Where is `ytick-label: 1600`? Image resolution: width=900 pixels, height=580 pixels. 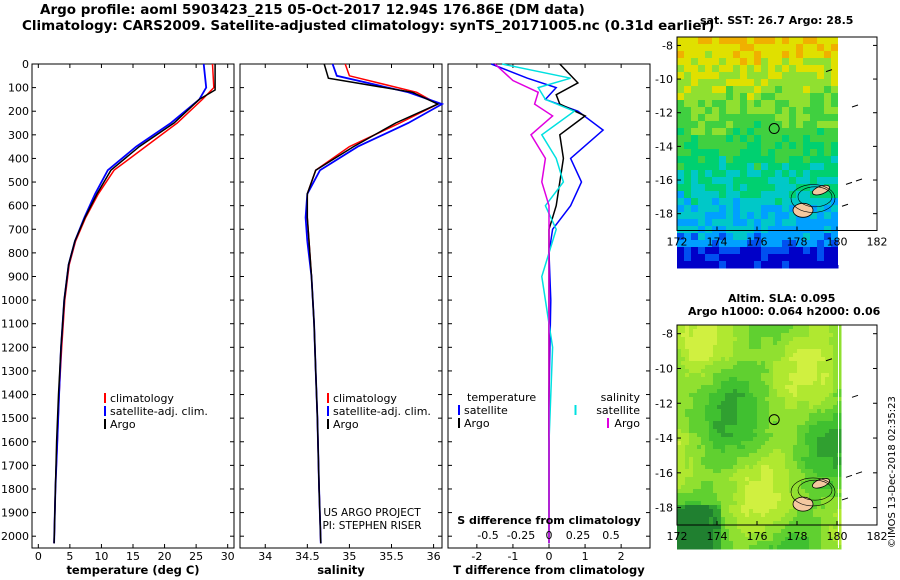 ytick-label: 1600 is located at coordinates (15, 442).